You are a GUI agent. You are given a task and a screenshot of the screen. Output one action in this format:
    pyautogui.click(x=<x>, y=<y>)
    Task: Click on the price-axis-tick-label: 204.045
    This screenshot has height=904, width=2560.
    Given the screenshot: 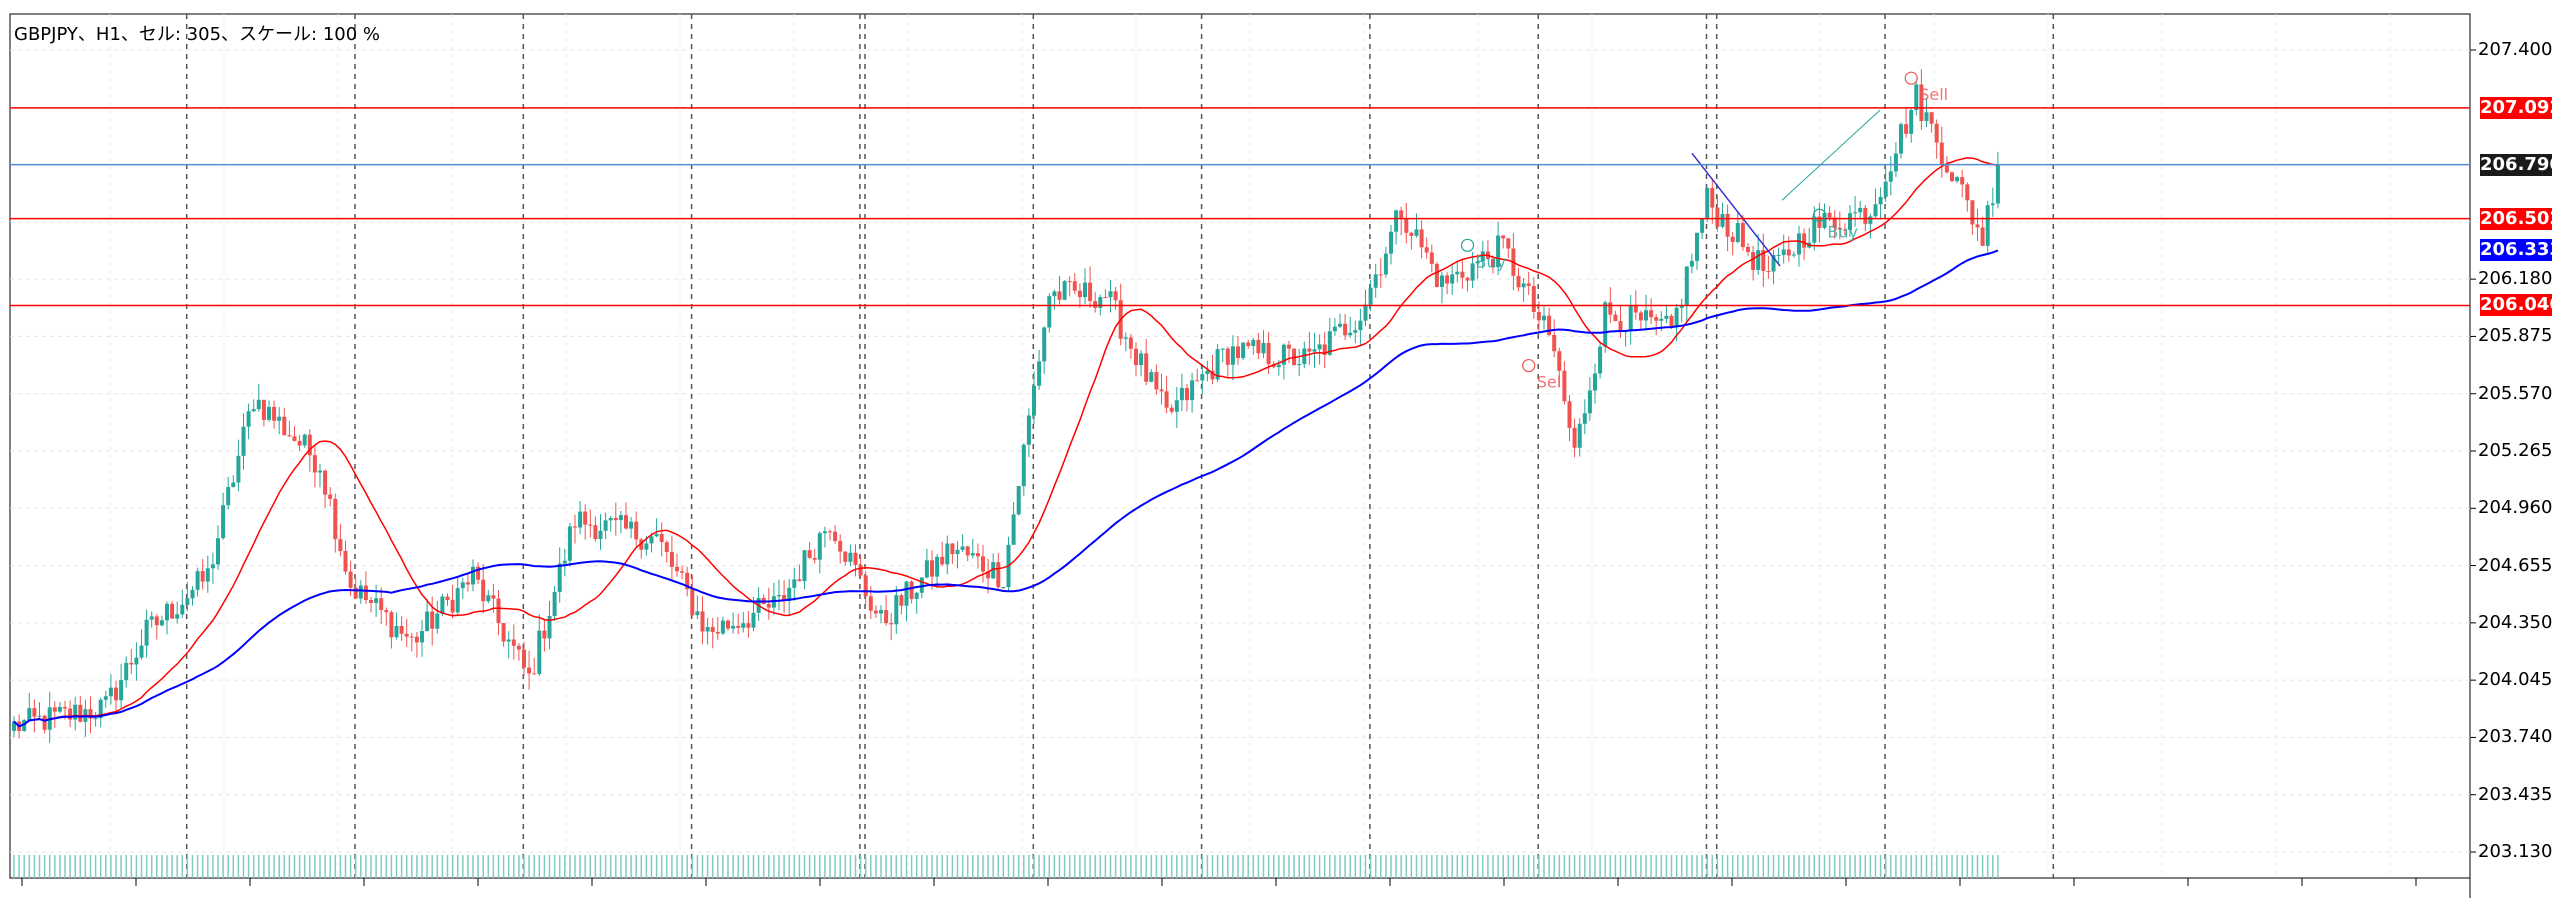 What is the action you would take?
    pyautogui.click(x=2515, y=680)
    